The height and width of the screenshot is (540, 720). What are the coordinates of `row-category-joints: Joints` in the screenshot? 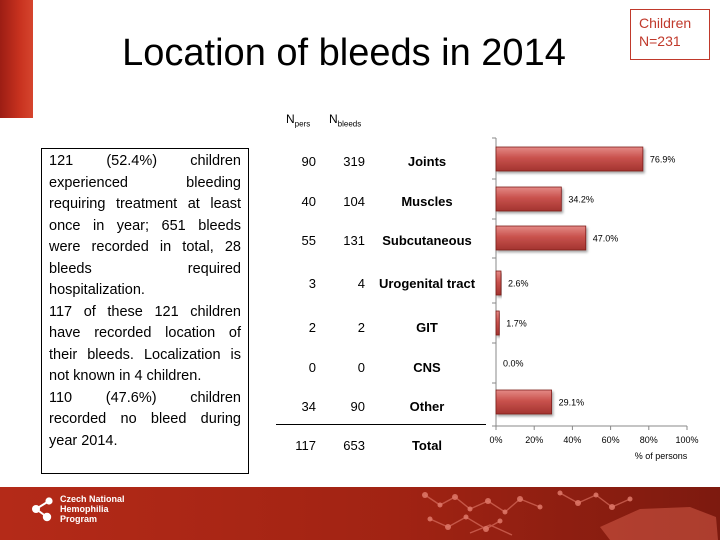 It's located at (427, 161).